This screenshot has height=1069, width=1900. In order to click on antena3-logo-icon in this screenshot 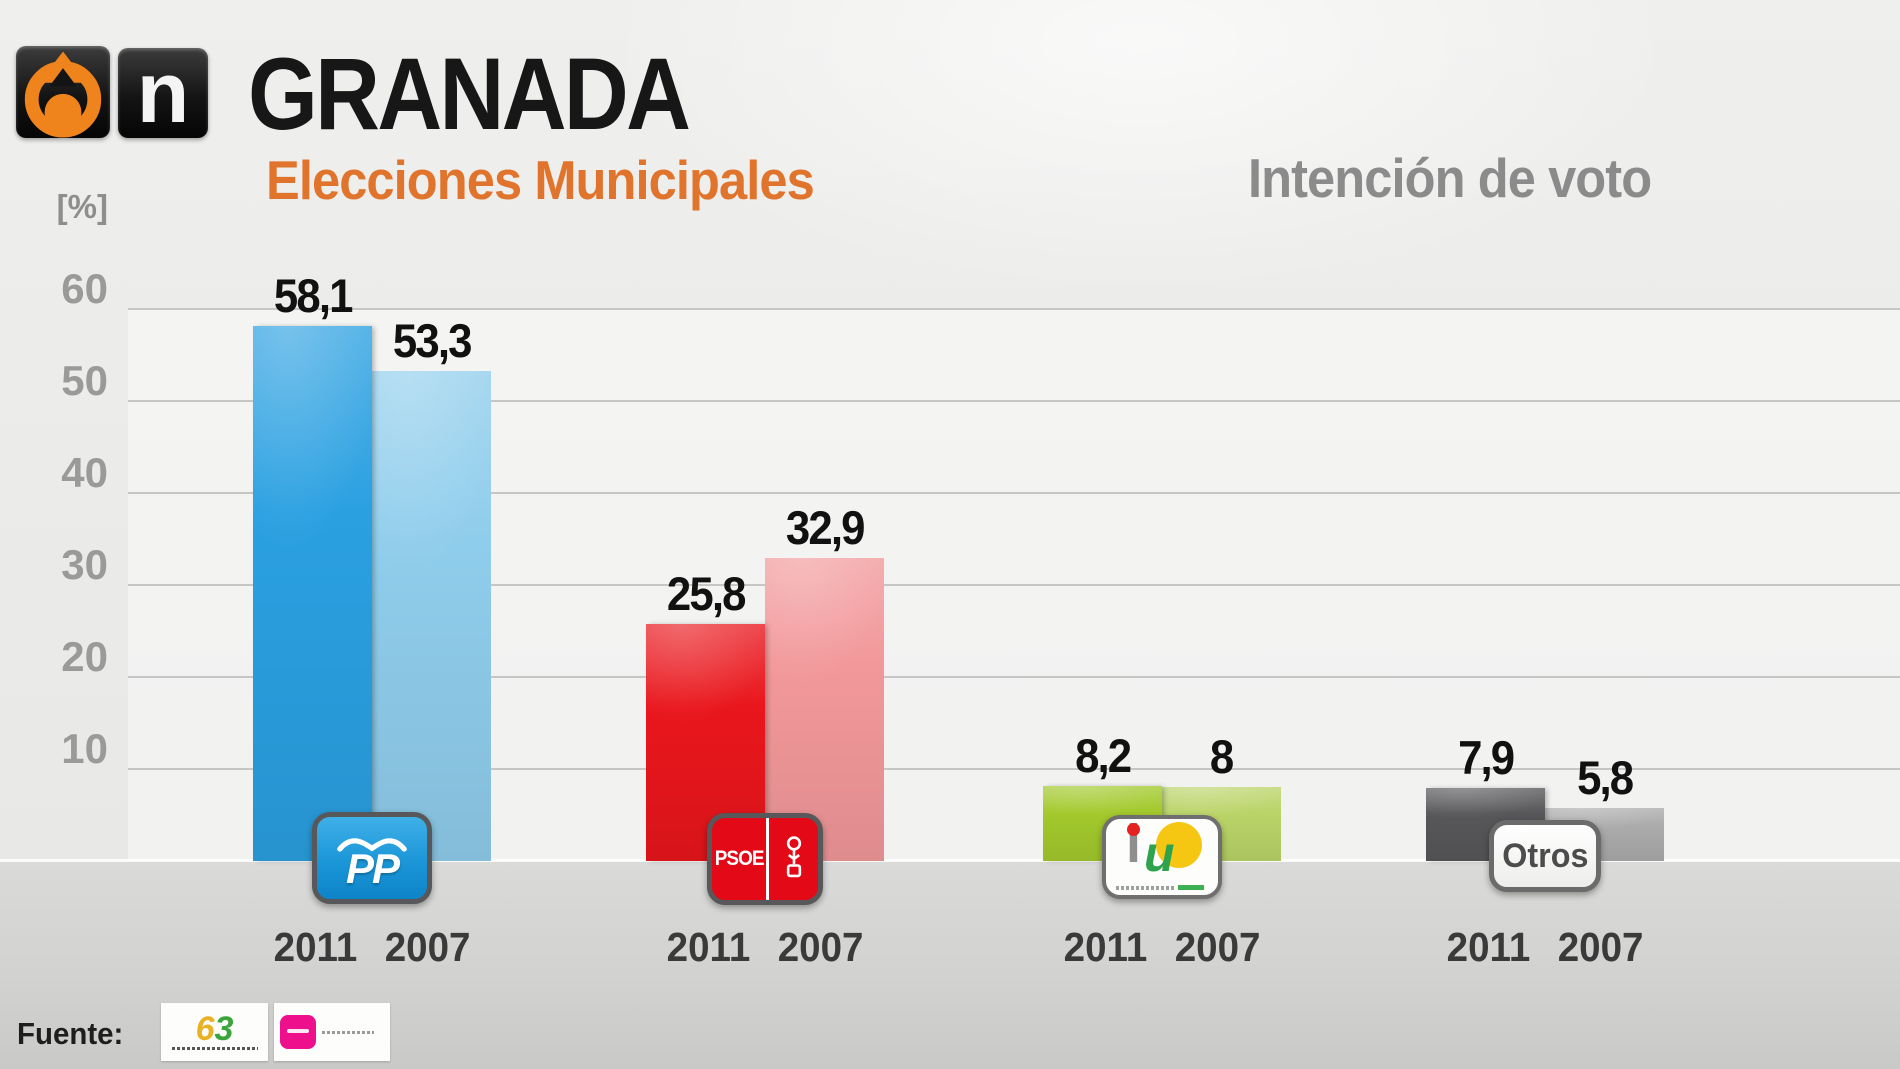, I will do `click(63, 92)`.